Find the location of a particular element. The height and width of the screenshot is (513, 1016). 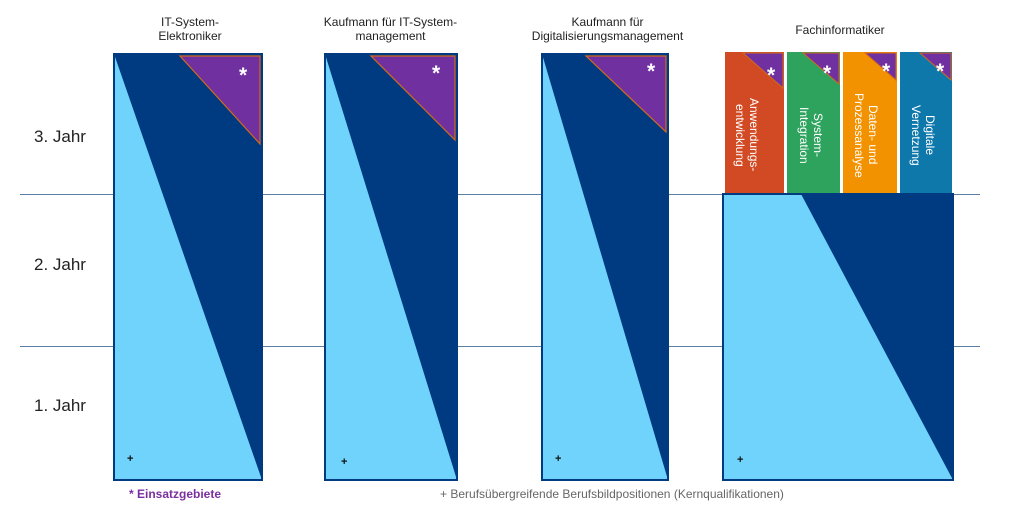

title-line-2: Digitalisierungsmanagement is located at coordinates (607, 36).